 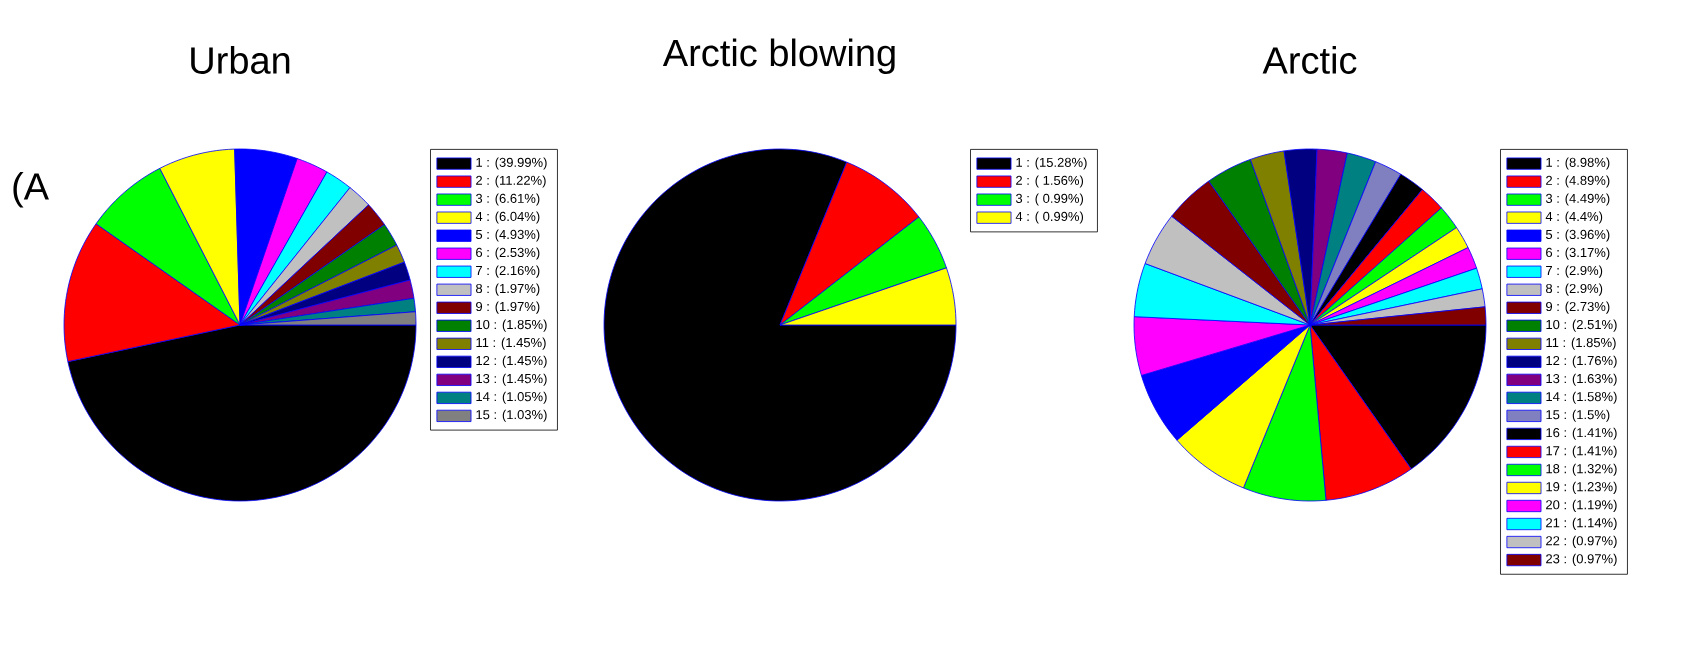 What do you see at coordinates (1578, 181) in the screenshot?
I see `legend-label: 2 : (4.89%)` at bounding box center [1578, 181].